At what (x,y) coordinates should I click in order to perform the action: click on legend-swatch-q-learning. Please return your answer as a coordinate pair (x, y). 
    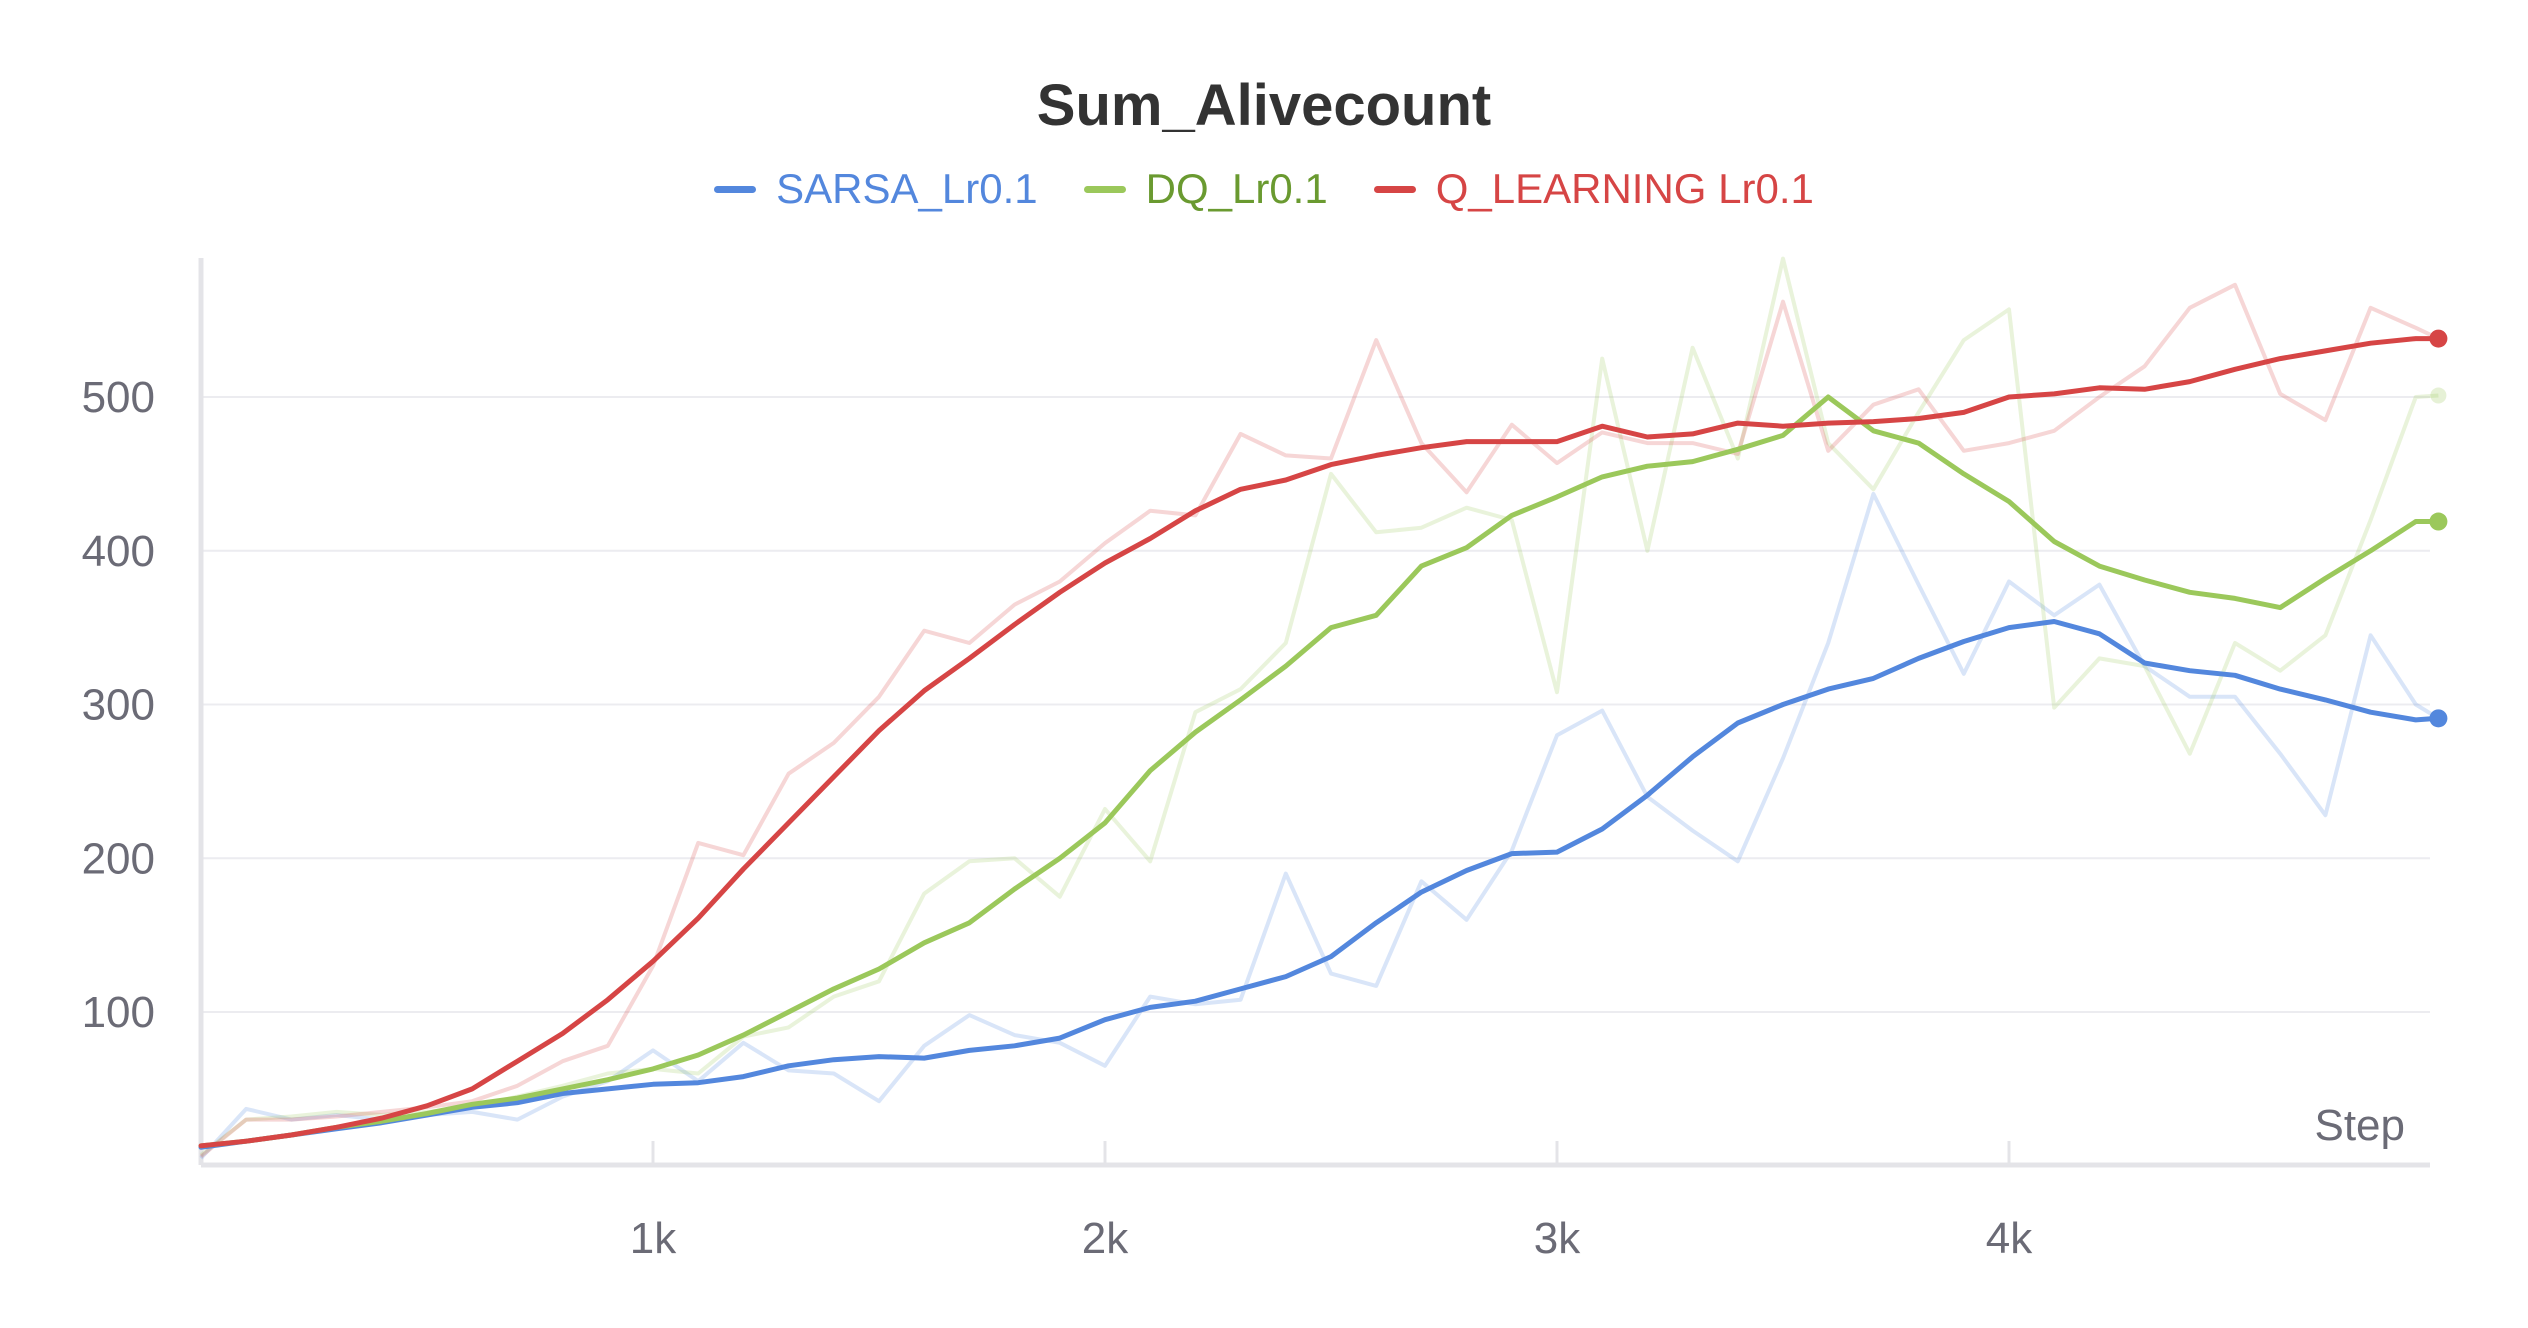
    Looking at the image, I should click on (1394, 189).